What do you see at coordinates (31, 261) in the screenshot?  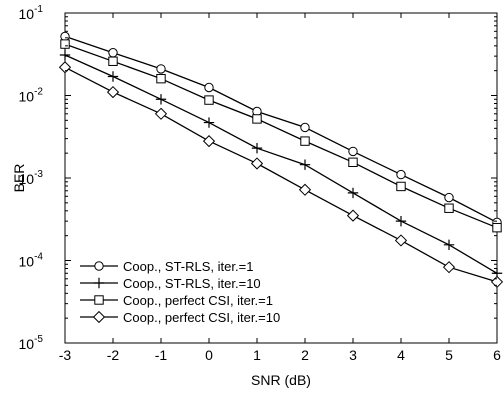 I see `y-tick-label: 10⁻⁴` at bounding box center [31, 261].